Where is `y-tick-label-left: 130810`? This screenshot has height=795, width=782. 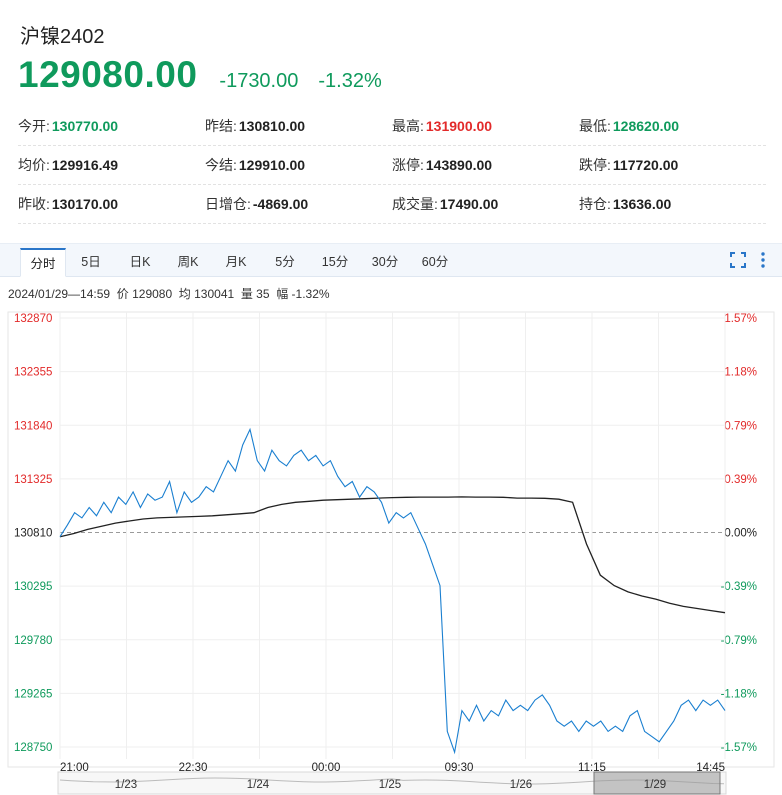 y-tick-label-left: 130810 is located at coordinates (33, 534).